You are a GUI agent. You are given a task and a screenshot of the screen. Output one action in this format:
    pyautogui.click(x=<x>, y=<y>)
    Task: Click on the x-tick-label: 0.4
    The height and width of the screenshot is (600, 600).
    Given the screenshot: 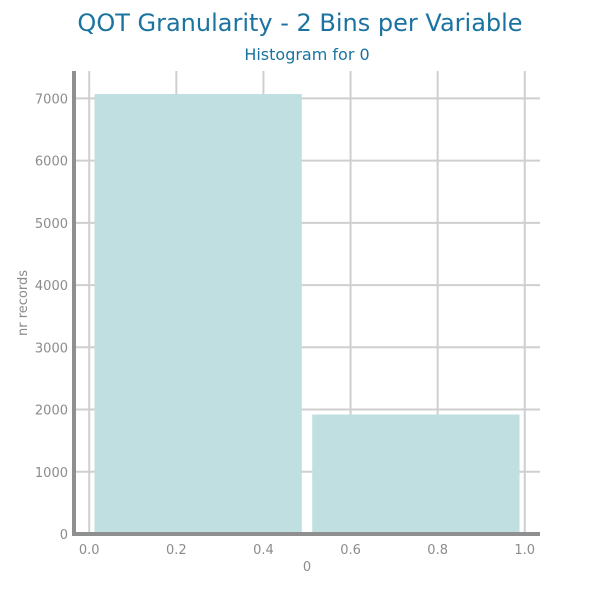 What is the action you would take?
    pyautogui.click(x=263, y=550)
    